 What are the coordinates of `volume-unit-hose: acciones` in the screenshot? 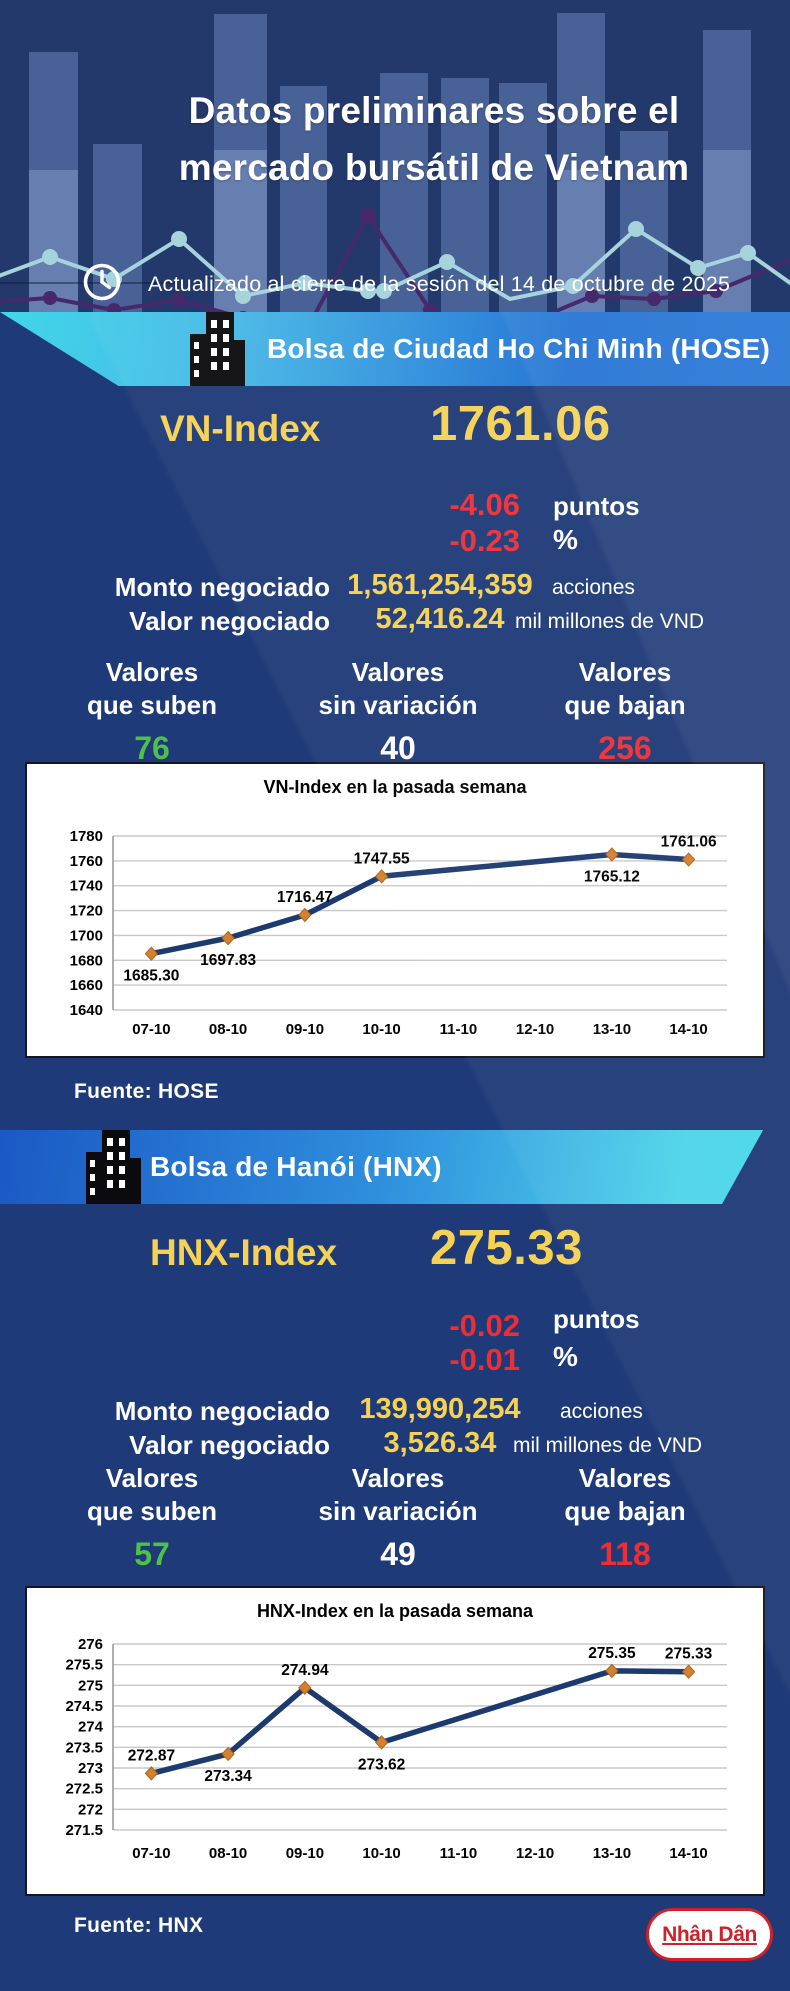 It's located at (593, 587).